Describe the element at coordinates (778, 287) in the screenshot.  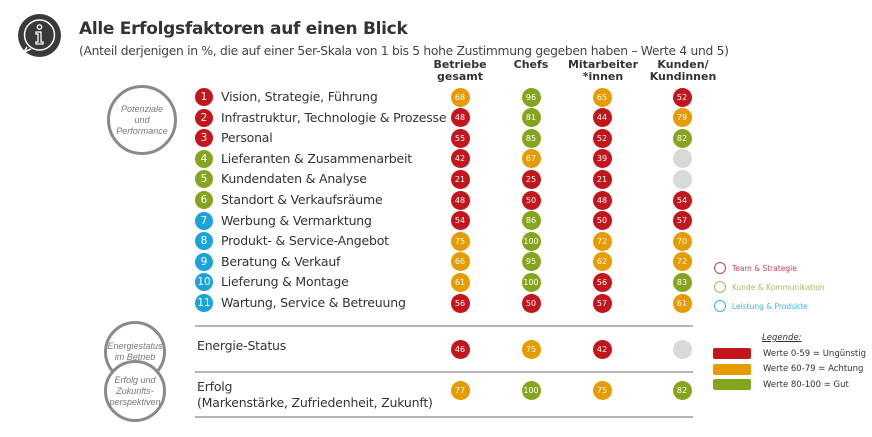
I see `category-label: Kunde & Kommunikation` at that location.